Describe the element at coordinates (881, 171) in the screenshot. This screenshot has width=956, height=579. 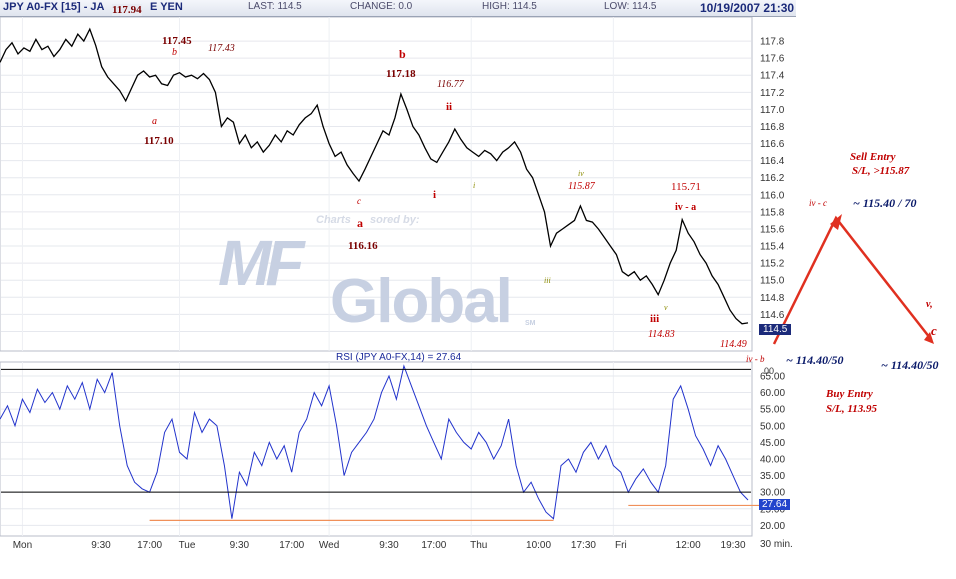
I see `sell-stop-loss-label: S/L, >115.87` at that location.